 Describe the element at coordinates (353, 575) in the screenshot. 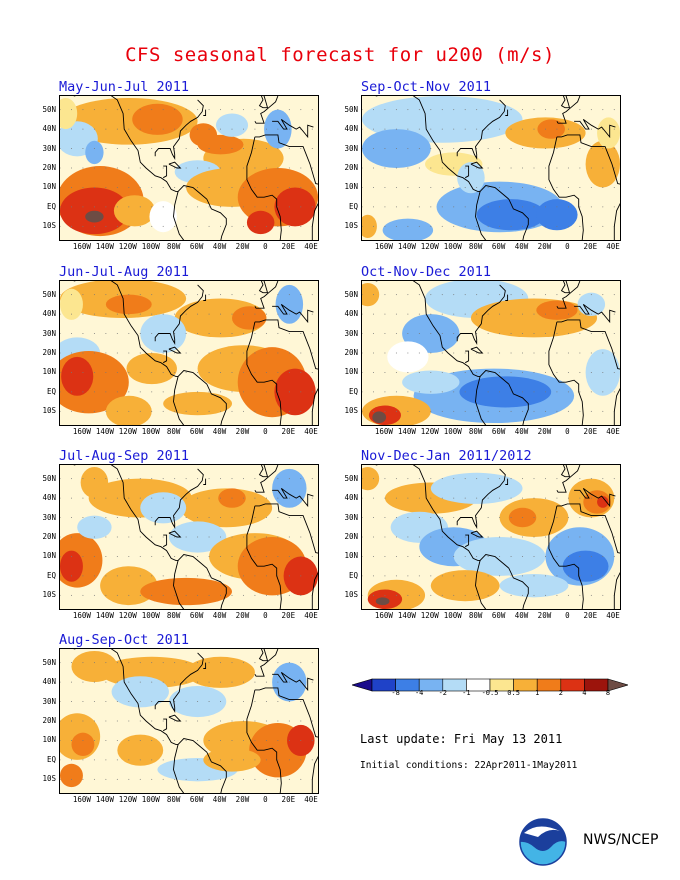

I see `lat-tick-label: EQ` at that location.